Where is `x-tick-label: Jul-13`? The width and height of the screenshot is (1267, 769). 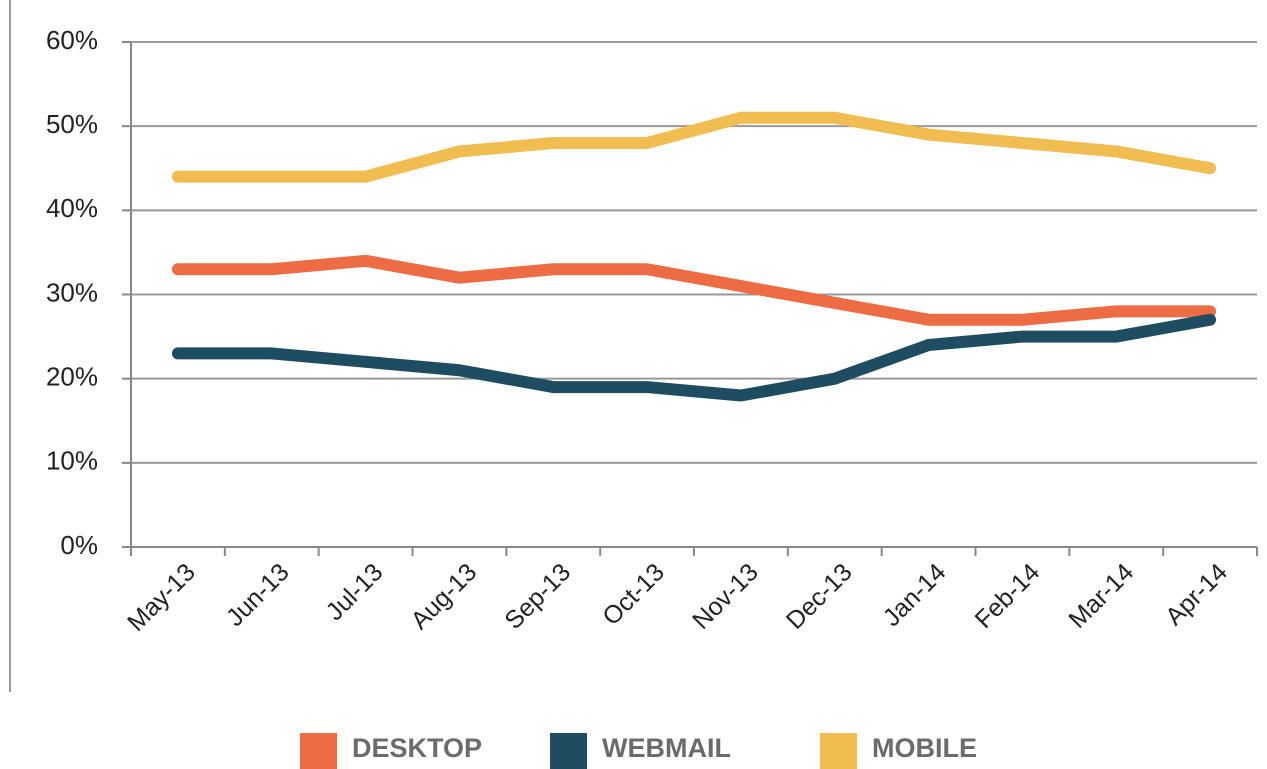 x-tick-label: Jul-13 is located at coordinates (355, 592).